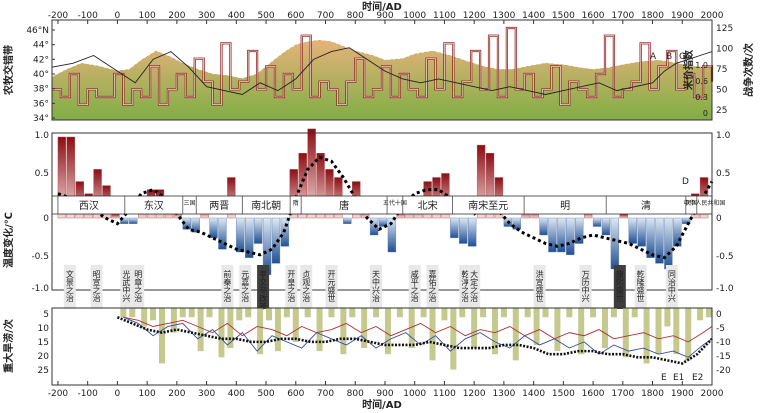  What do you see at coordinates (87, 394) in the screenshot?
I see `bottom-x-tick-label: -100` at bounding box center [87, 394].